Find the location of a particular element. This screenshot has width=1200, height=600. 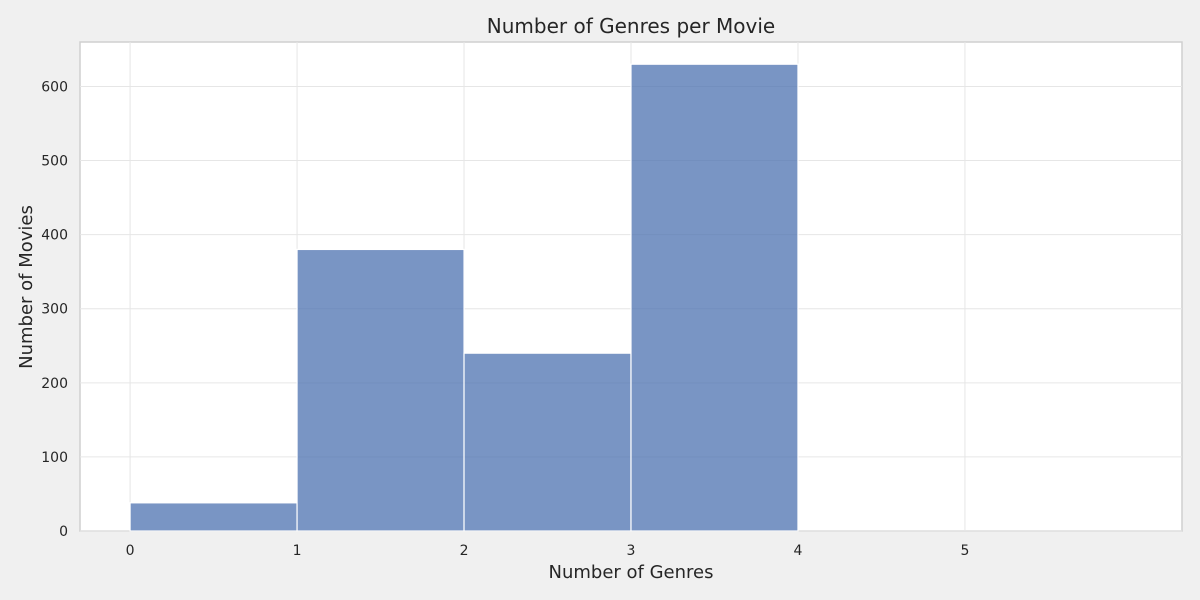

x-tick-label: 2 is located at coordinates (464, 551).